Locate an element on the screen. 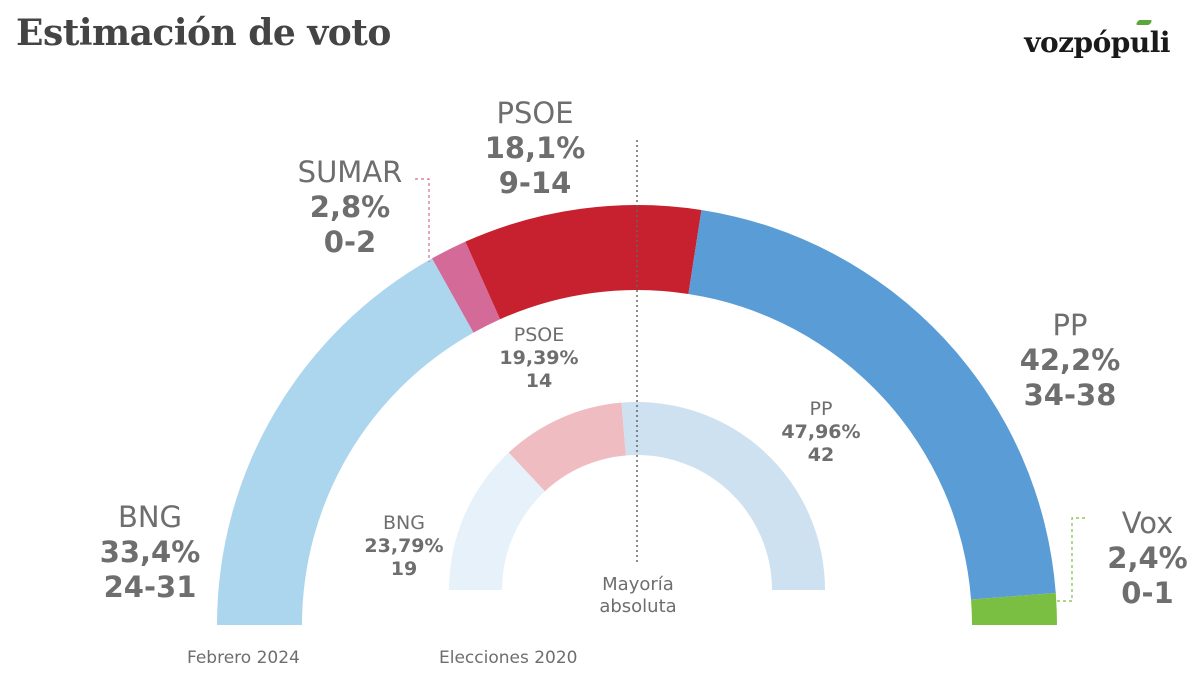 The width and height of the screenshot is (1200, 700). outer-segment-sumar is located at coordinates (466, 287).